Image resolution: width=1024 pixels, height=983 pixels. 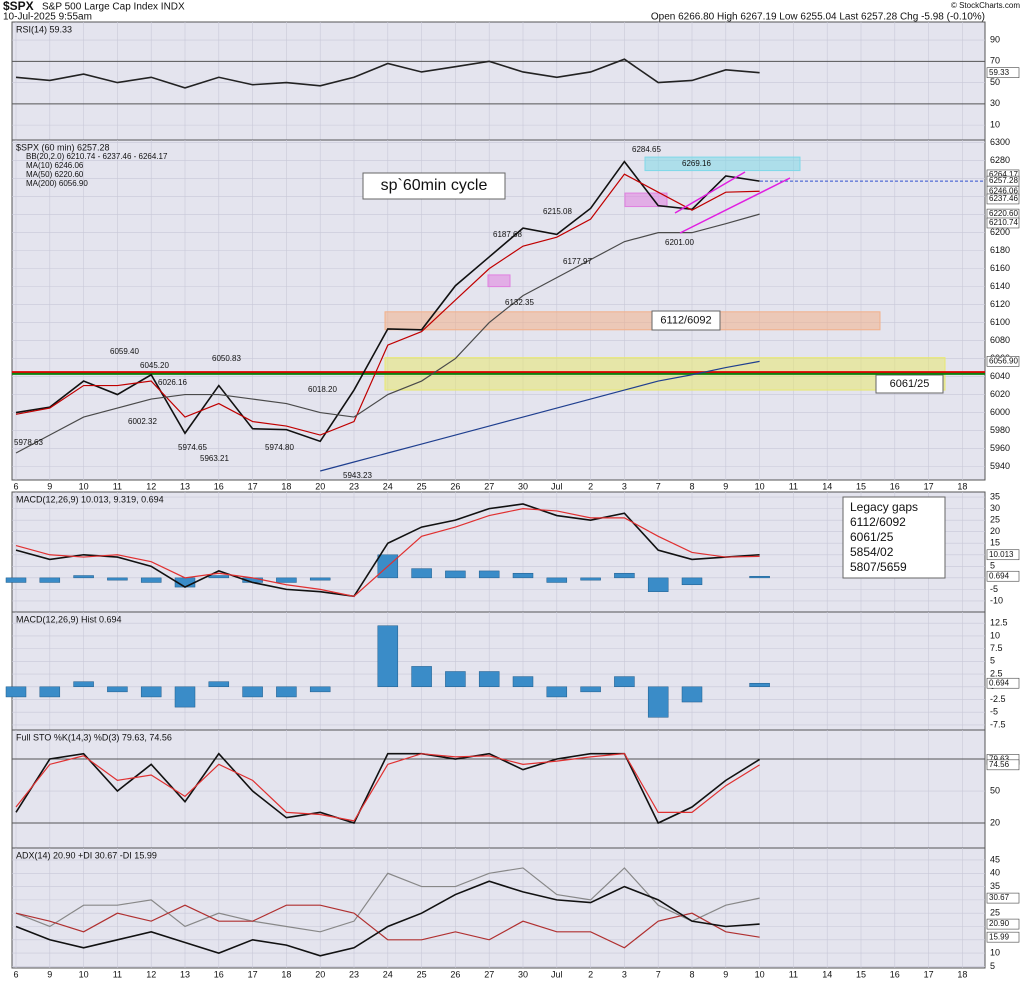 I want to click on y-tick-label: -7.5, so click(x=998, y=724).